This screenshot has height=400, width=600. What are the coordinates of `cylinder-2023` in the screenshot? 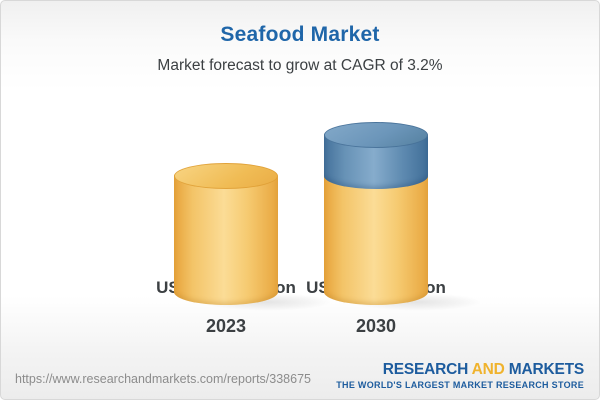 It's located at (226, 234).